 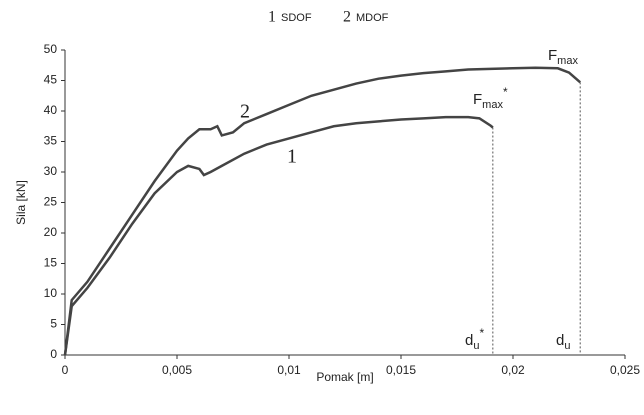 What do you see at coordinates (344, 377) in the screenshot?
I see `x-axis-title: Pomak [m]` at bounding box center [344, 377].